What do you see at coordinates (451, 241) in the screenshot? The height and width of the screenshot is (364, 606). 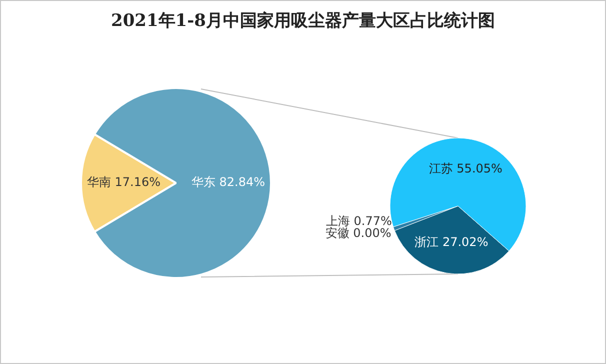 I see `slice-label: 浙江 27.02%` at bounding box center [451, 241].